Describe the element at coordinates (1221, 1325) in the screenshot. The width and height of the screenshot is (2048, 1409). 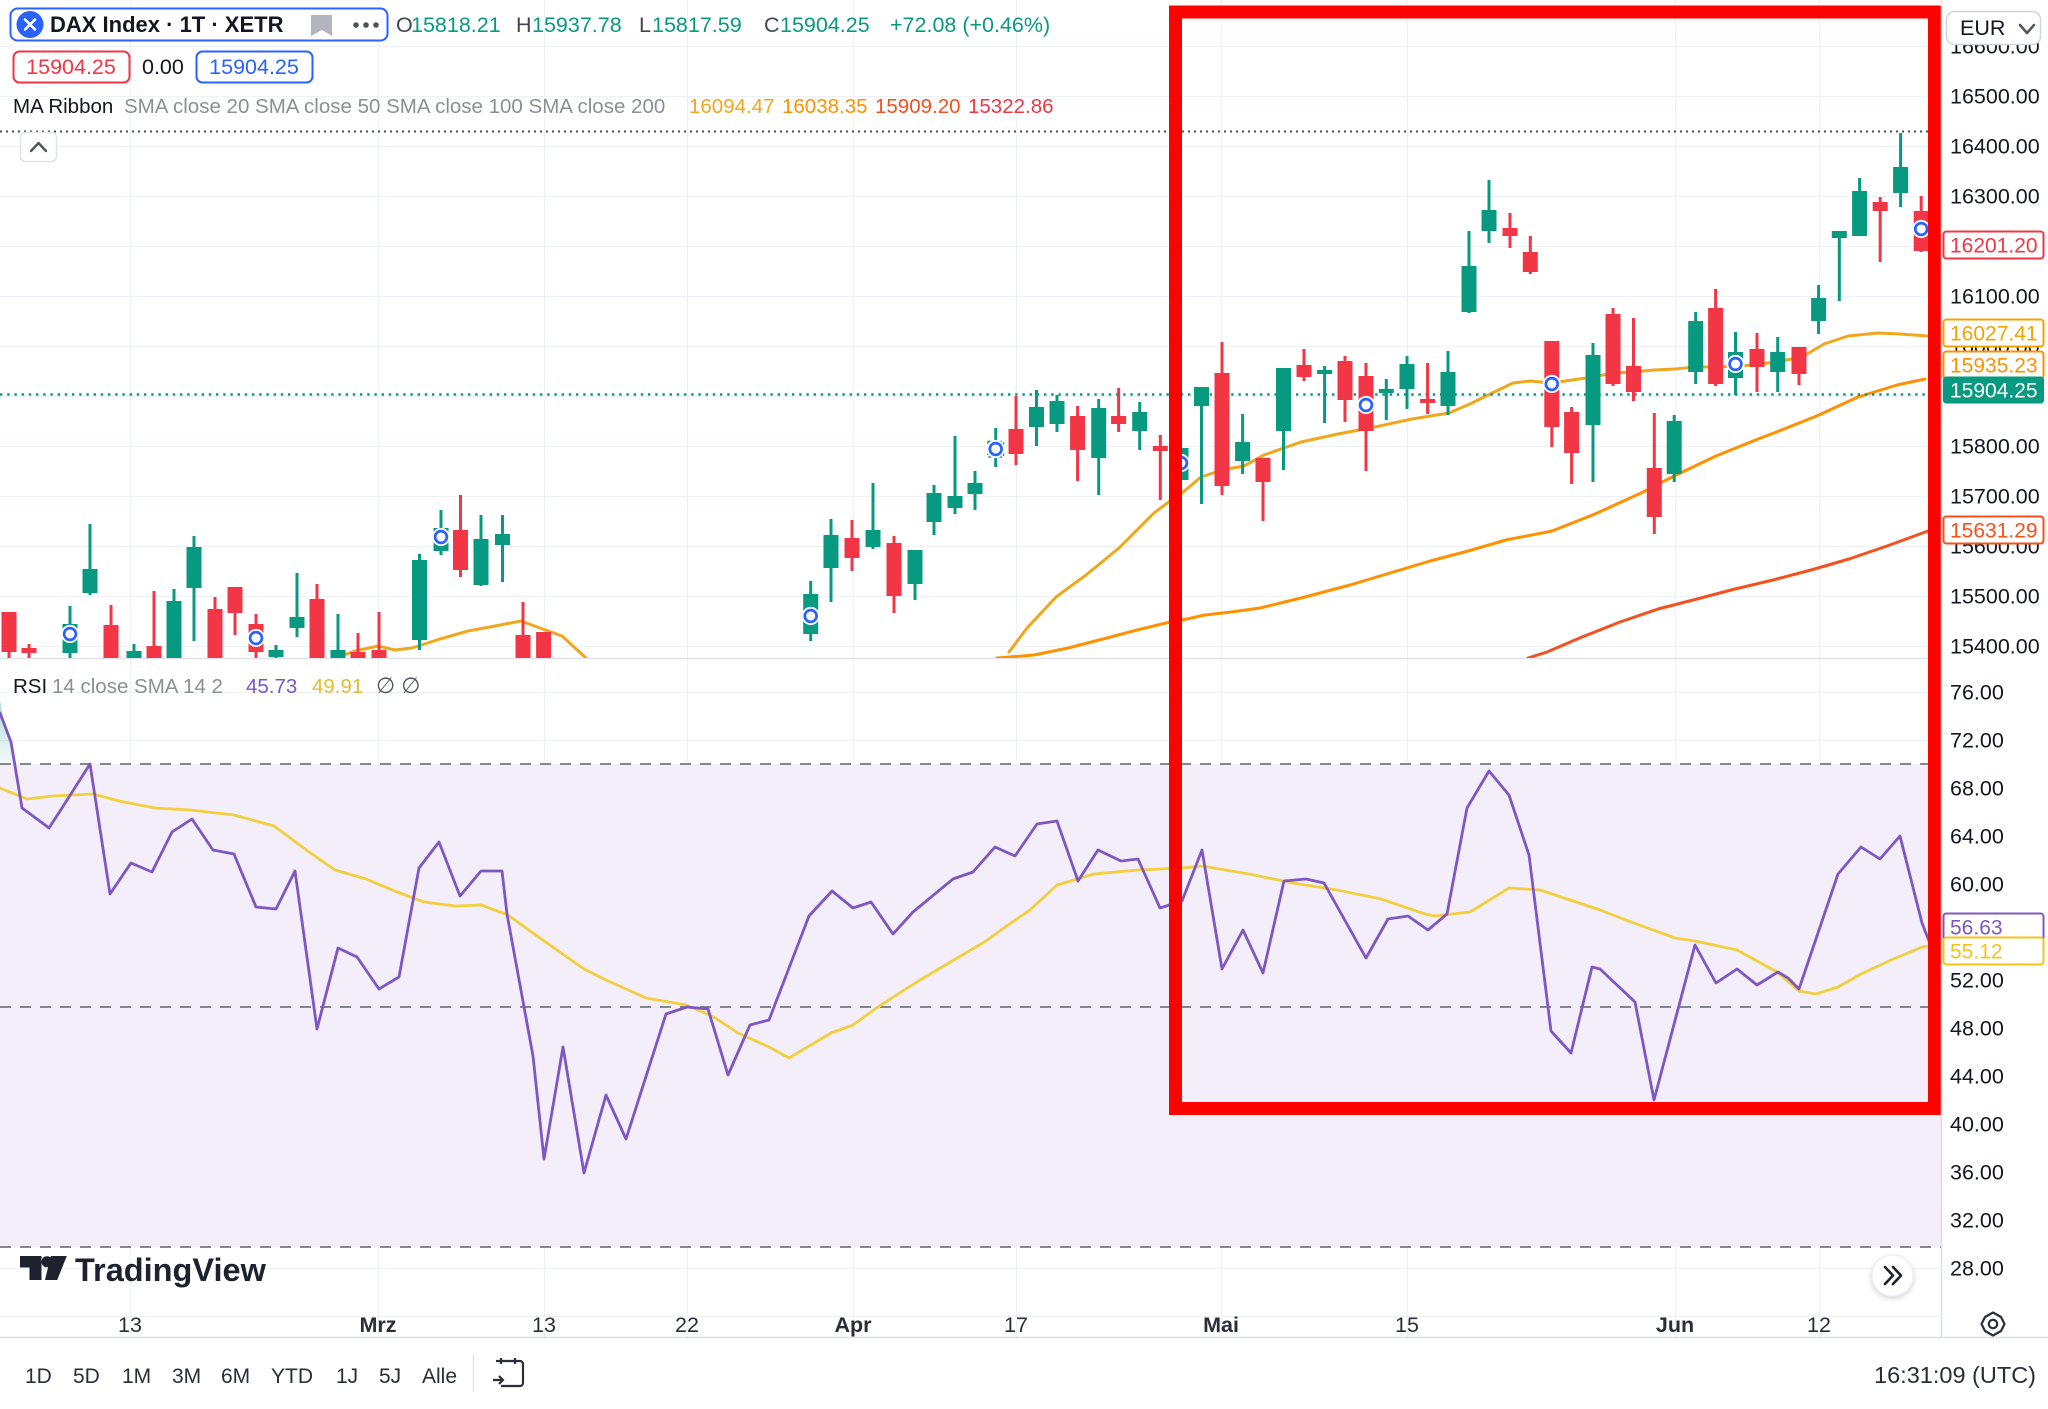
I see `svg-text: Mai` at that location.